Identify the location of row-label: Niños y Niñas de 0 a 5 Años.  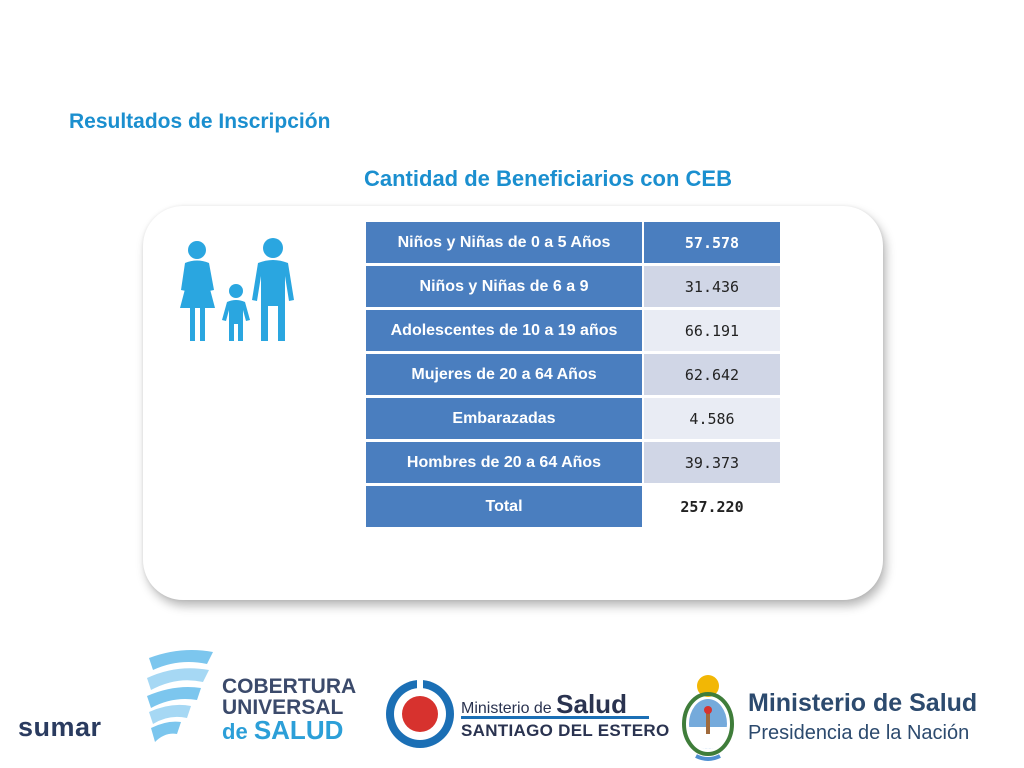
(504, 242).